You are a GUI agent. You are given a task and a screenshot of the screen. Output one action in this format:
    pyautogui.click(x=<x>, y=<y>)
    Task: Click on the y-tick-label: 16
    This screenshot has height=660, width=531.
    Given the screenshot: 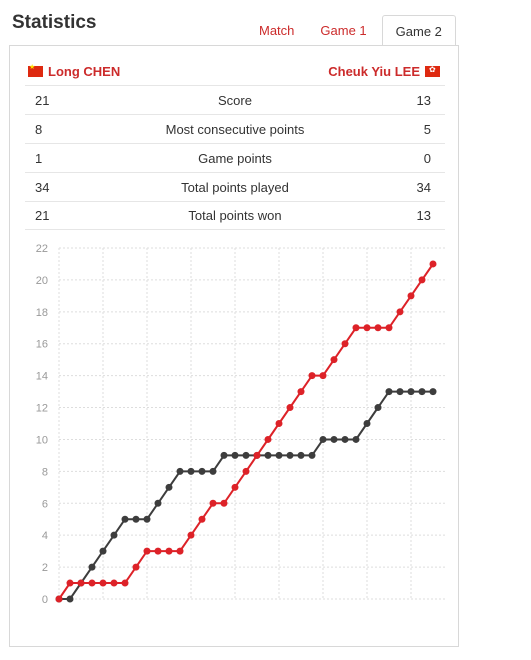 What is the action you would take?
    pyautogui.click(x=42, y=345)
    